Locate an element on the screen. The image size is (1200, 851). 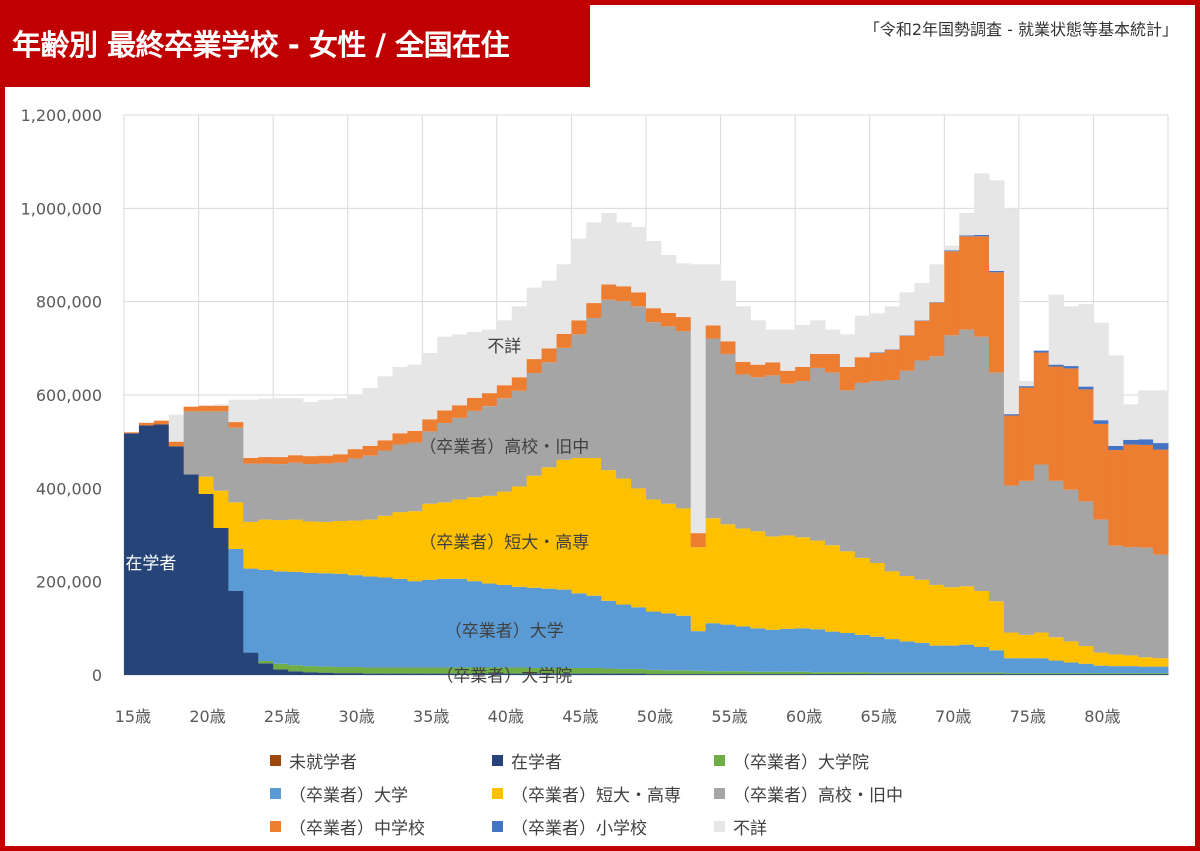
legend-item: 在学者 is located at coordinates (527, 760).